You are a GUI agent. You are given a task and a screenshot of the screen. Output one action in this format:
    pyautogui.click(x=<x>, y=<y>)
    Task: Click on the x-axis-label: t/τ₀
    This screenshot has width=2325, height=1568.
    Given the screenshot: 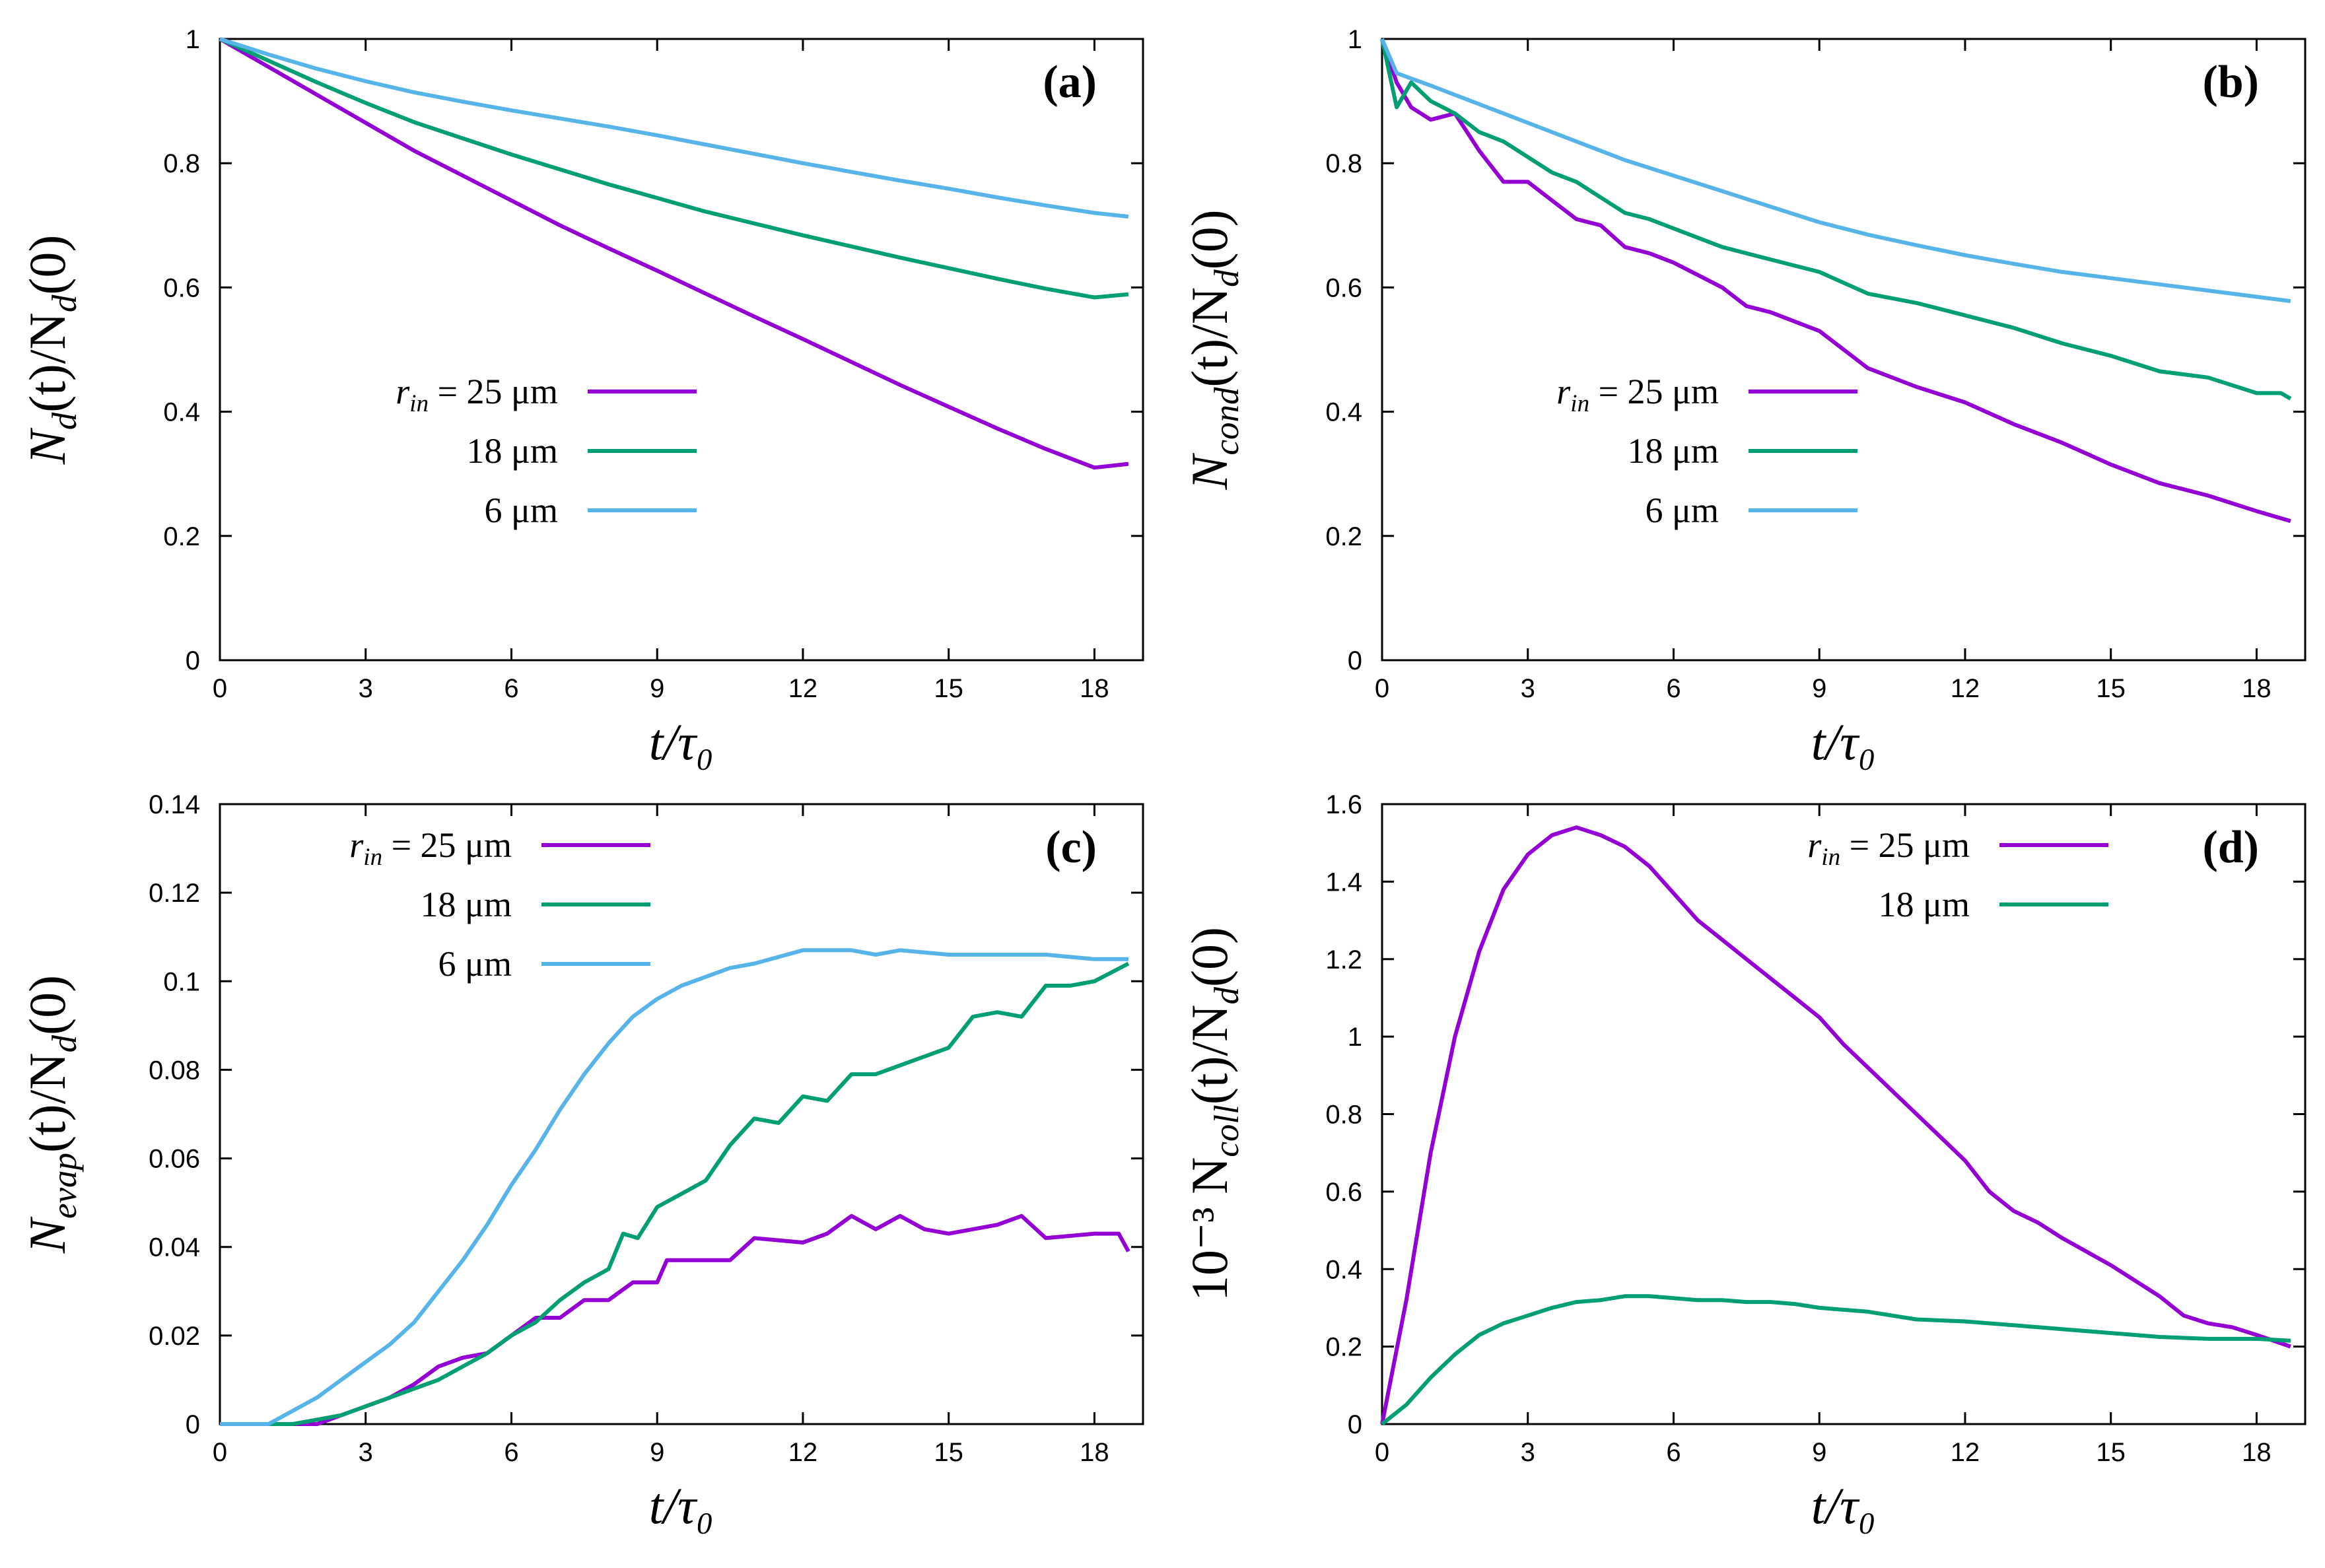 What is the action you would take?
    pyautogui.click(x=681, y=1505)
    